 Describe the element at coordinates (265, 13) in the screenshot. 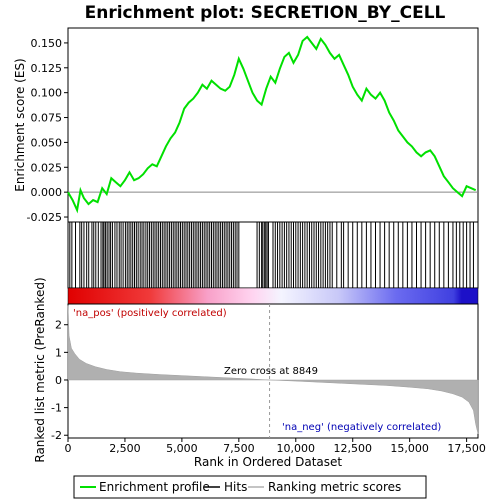

I see `chart-title: Enrichment plot: SECRETION_BY_CELL` at that location.